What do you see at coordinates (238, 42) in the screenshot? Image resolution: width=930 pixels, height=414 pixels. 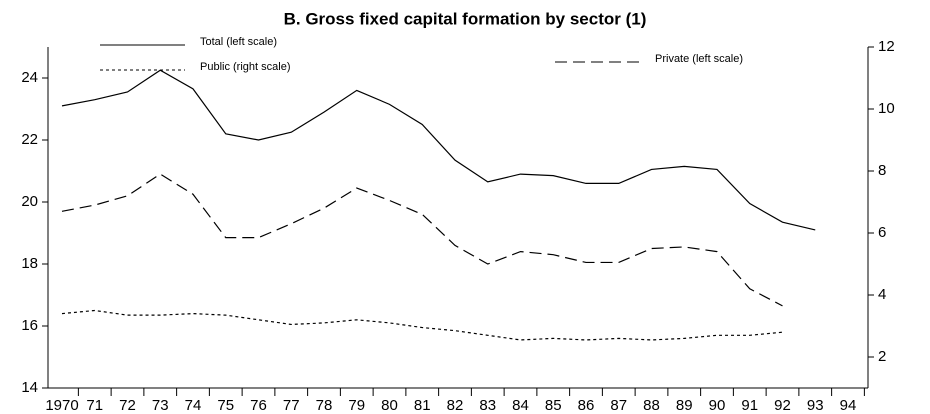 I see `legend-label: Total (left scale)` at bounding box center [238, 42].